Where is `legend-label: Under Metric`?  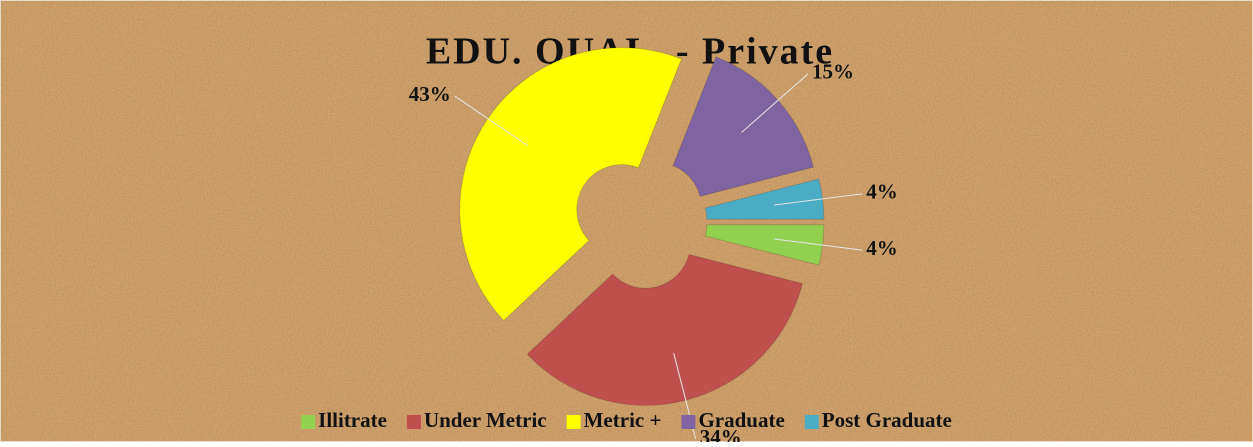 legend-label: Under Metric is located at coordinates (485, 420).